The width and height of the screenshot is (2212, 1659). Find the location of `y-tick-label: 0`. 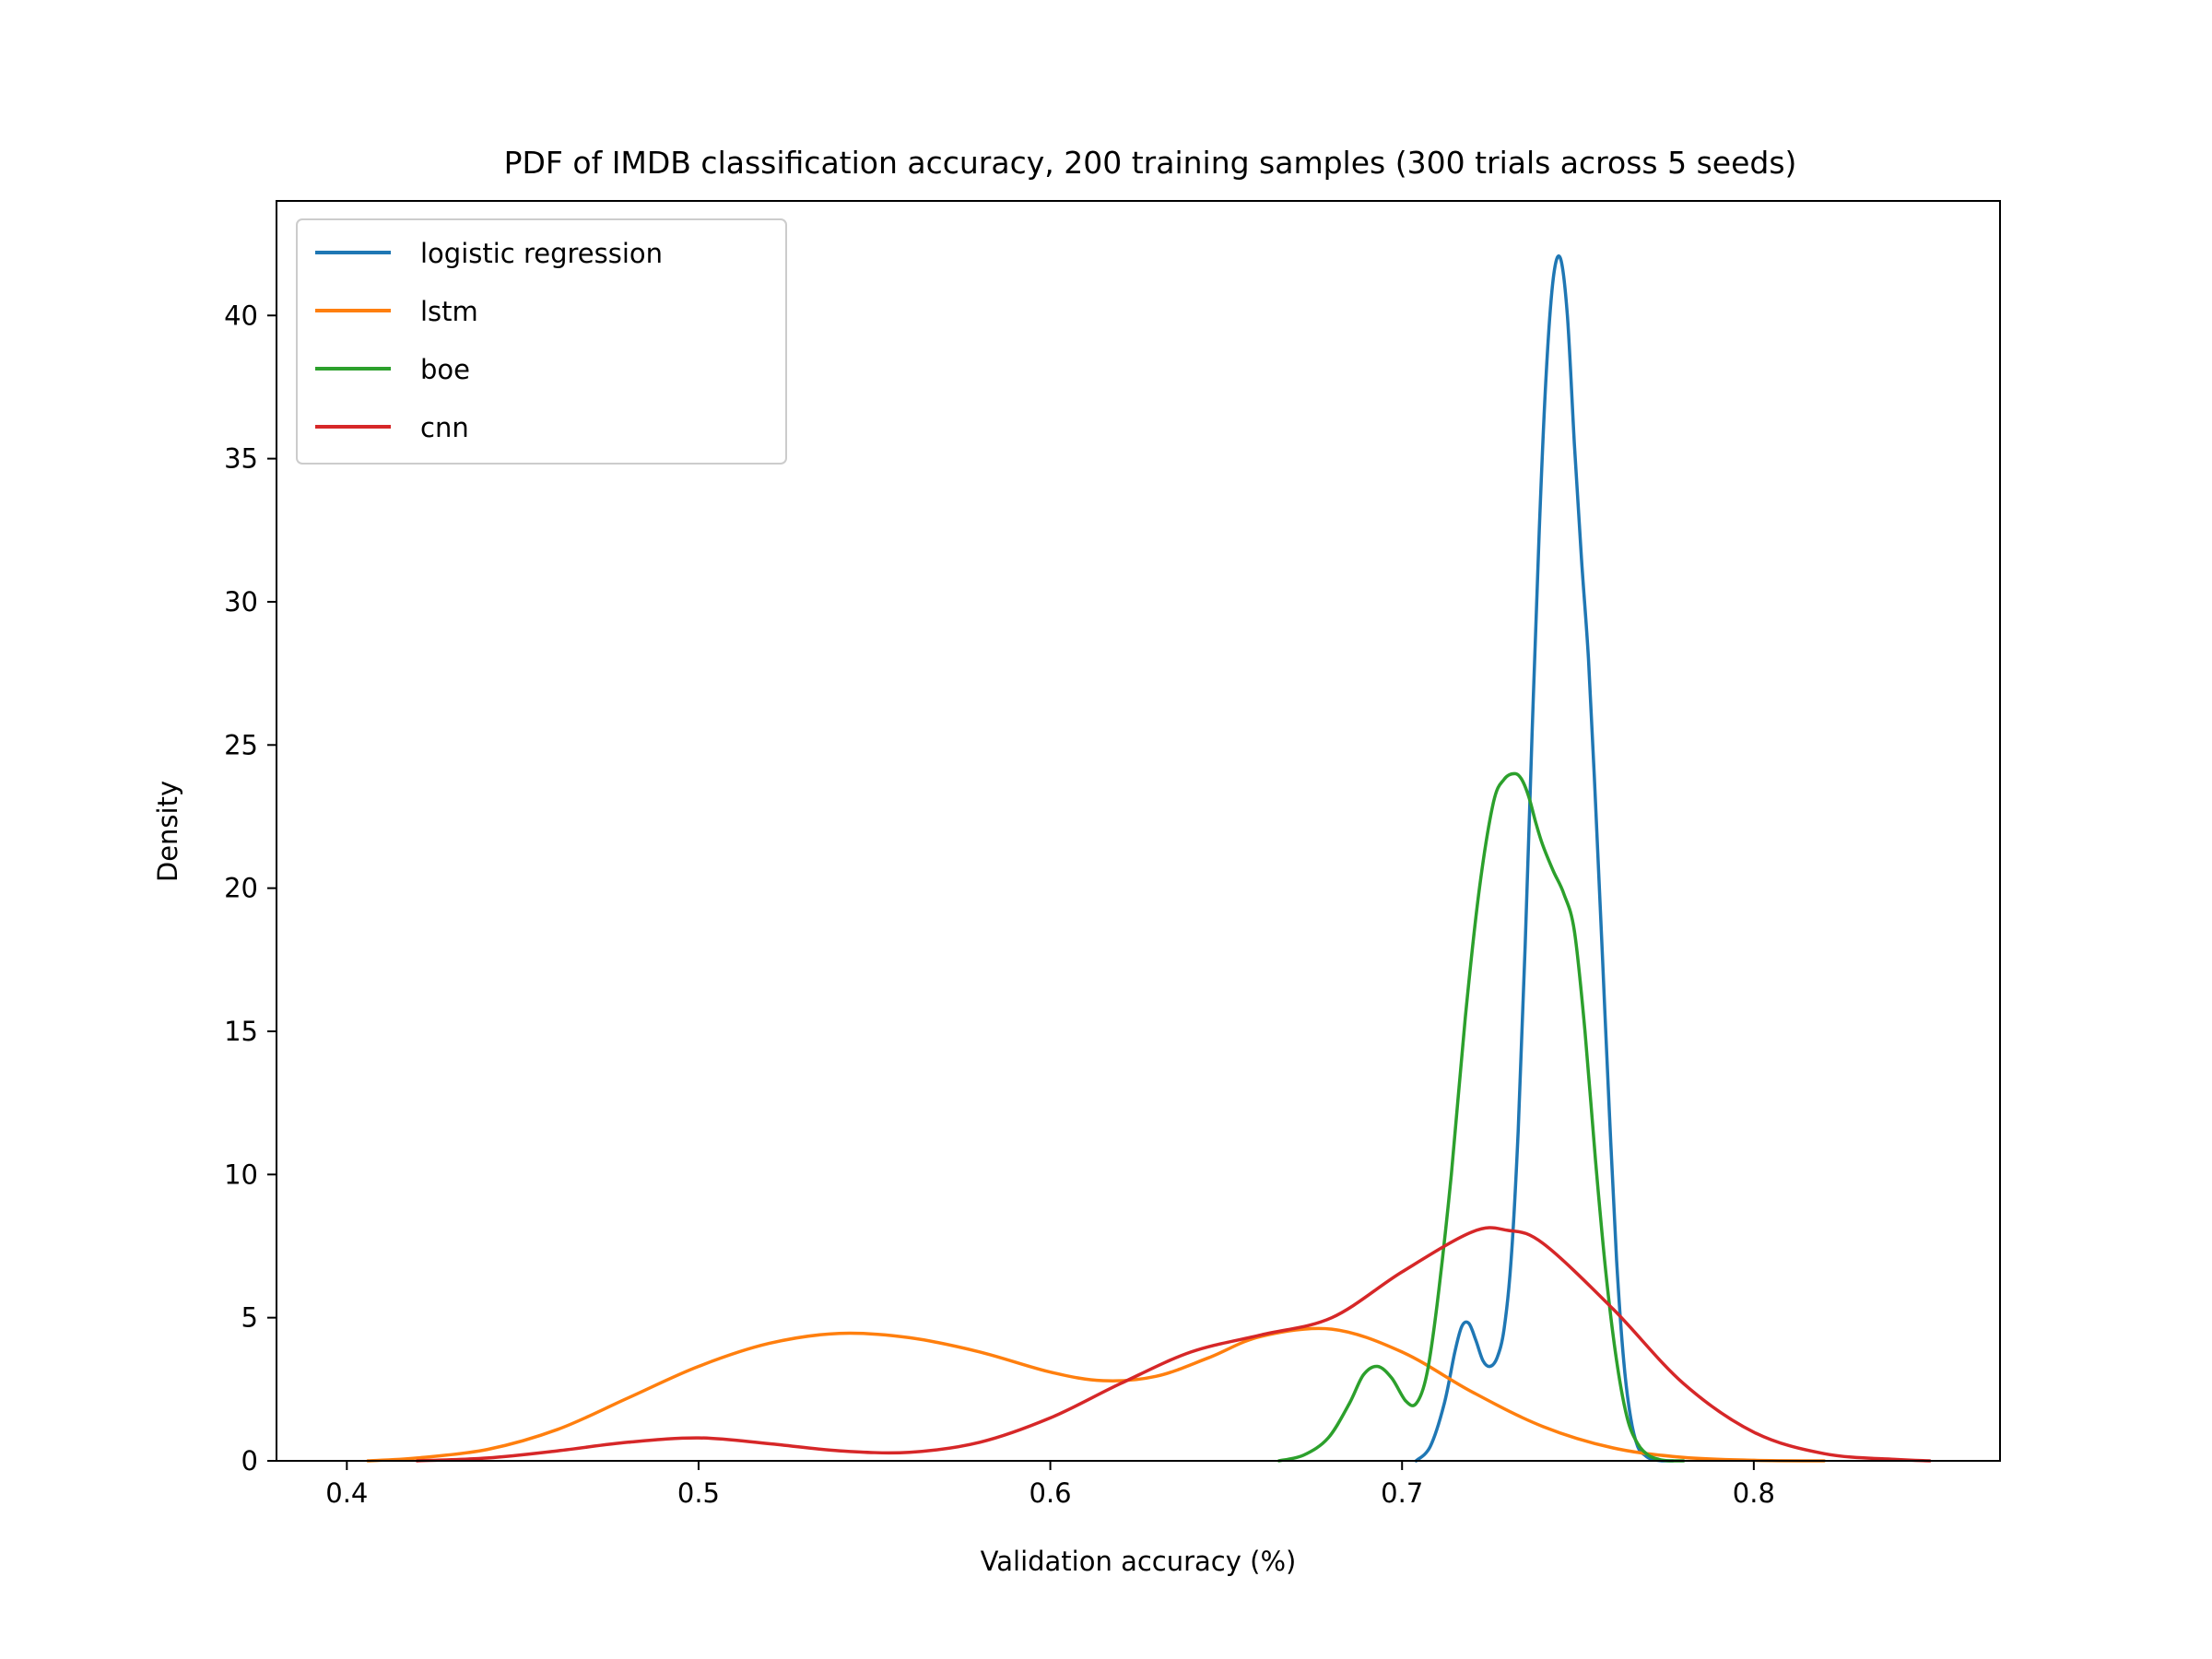

y-tick-label: 0 is located at coordinates (249, 1461).